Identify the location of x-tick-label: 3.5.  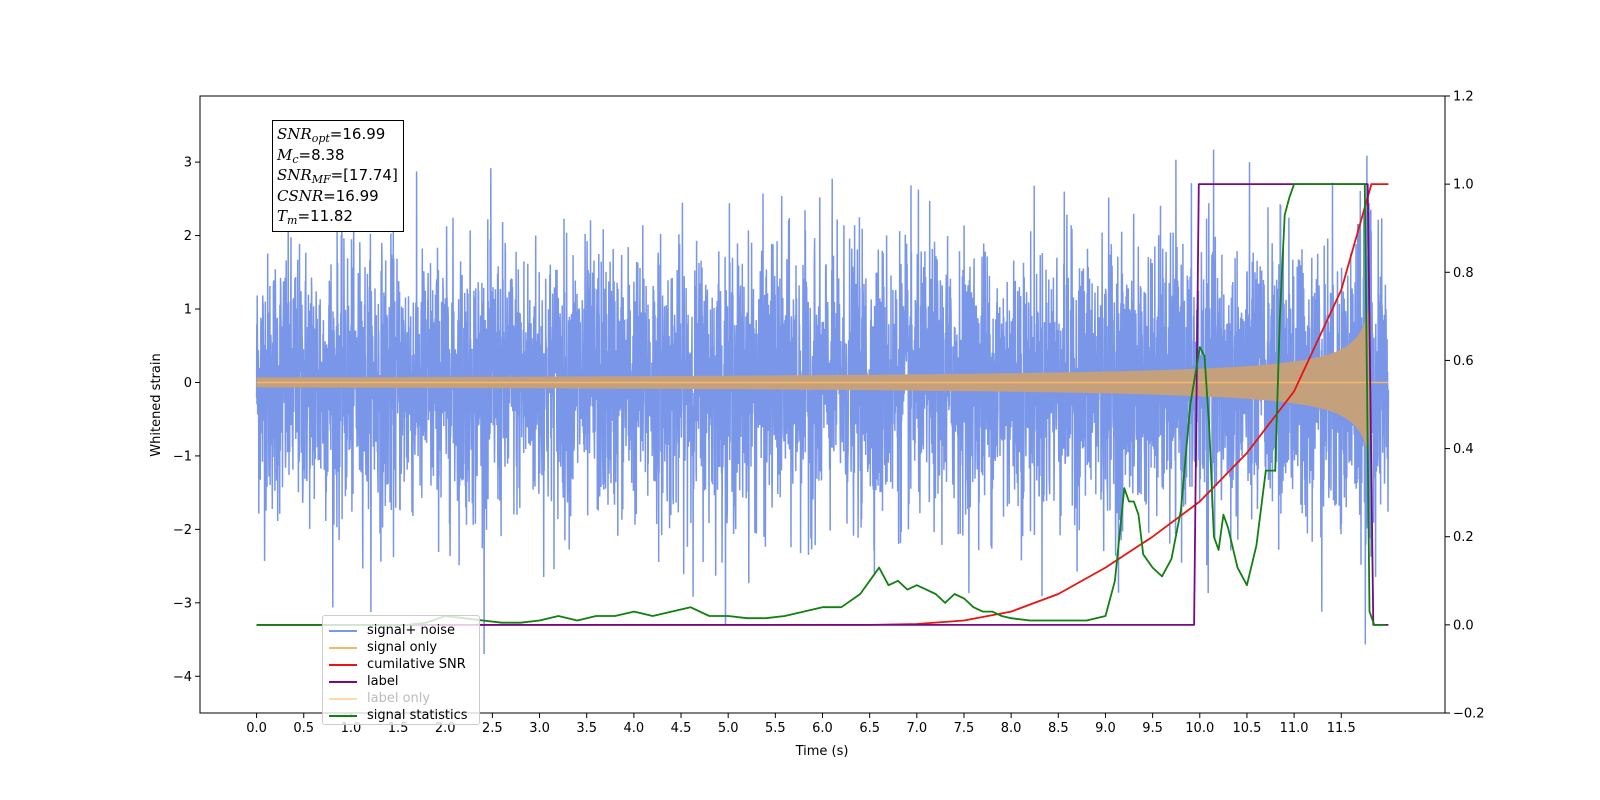
(586, 728).